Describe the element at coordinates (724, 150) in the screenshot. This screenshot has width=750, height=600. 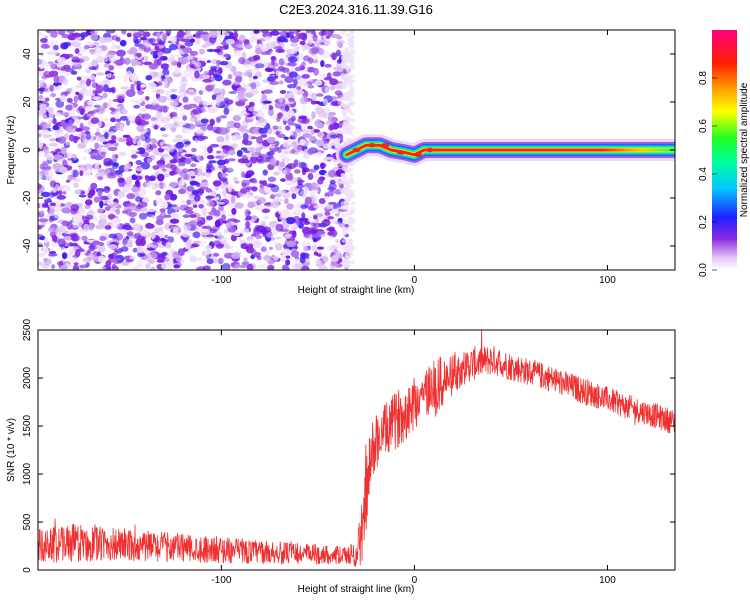
I see `colorbar-gradient` at that location.